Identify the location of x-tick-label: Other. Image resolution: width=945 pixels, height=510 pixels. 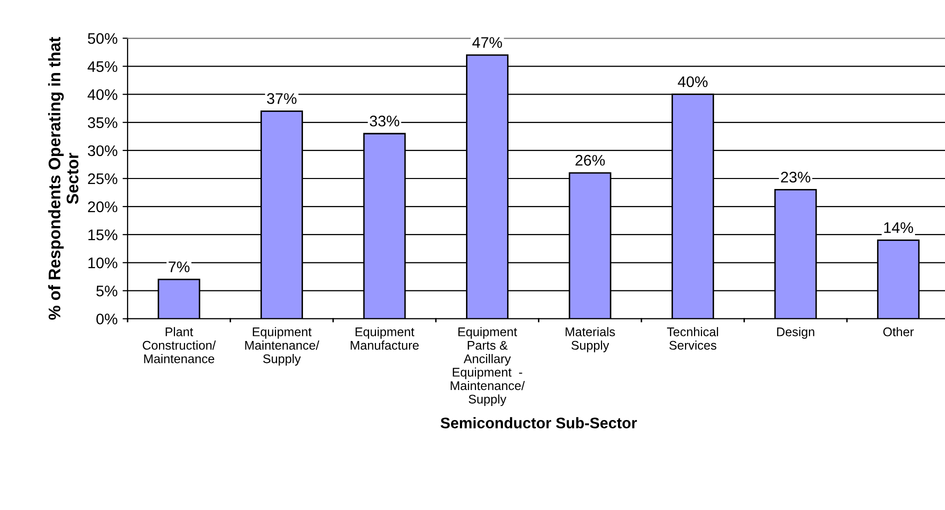
(898, 331).